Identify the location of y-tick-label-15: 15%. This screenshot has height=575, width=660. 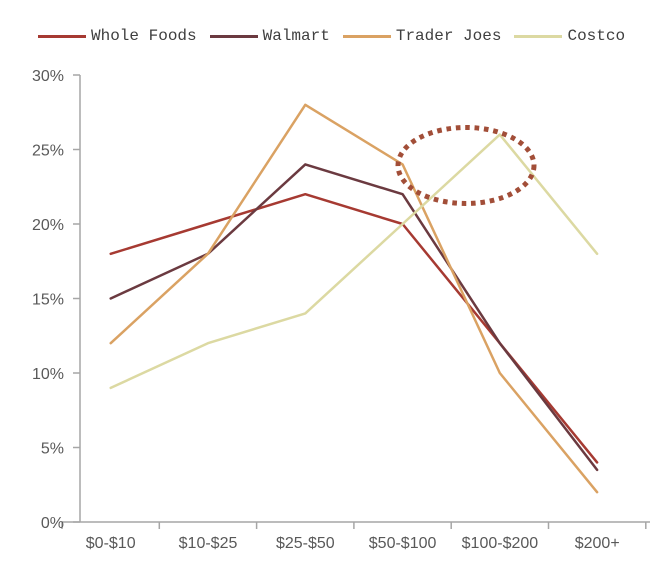
(48, 300).